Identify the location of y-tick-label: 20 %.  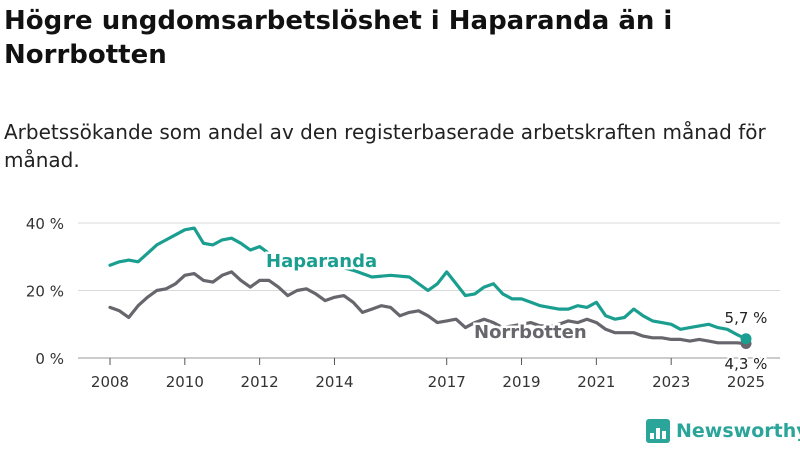
(45, 292).